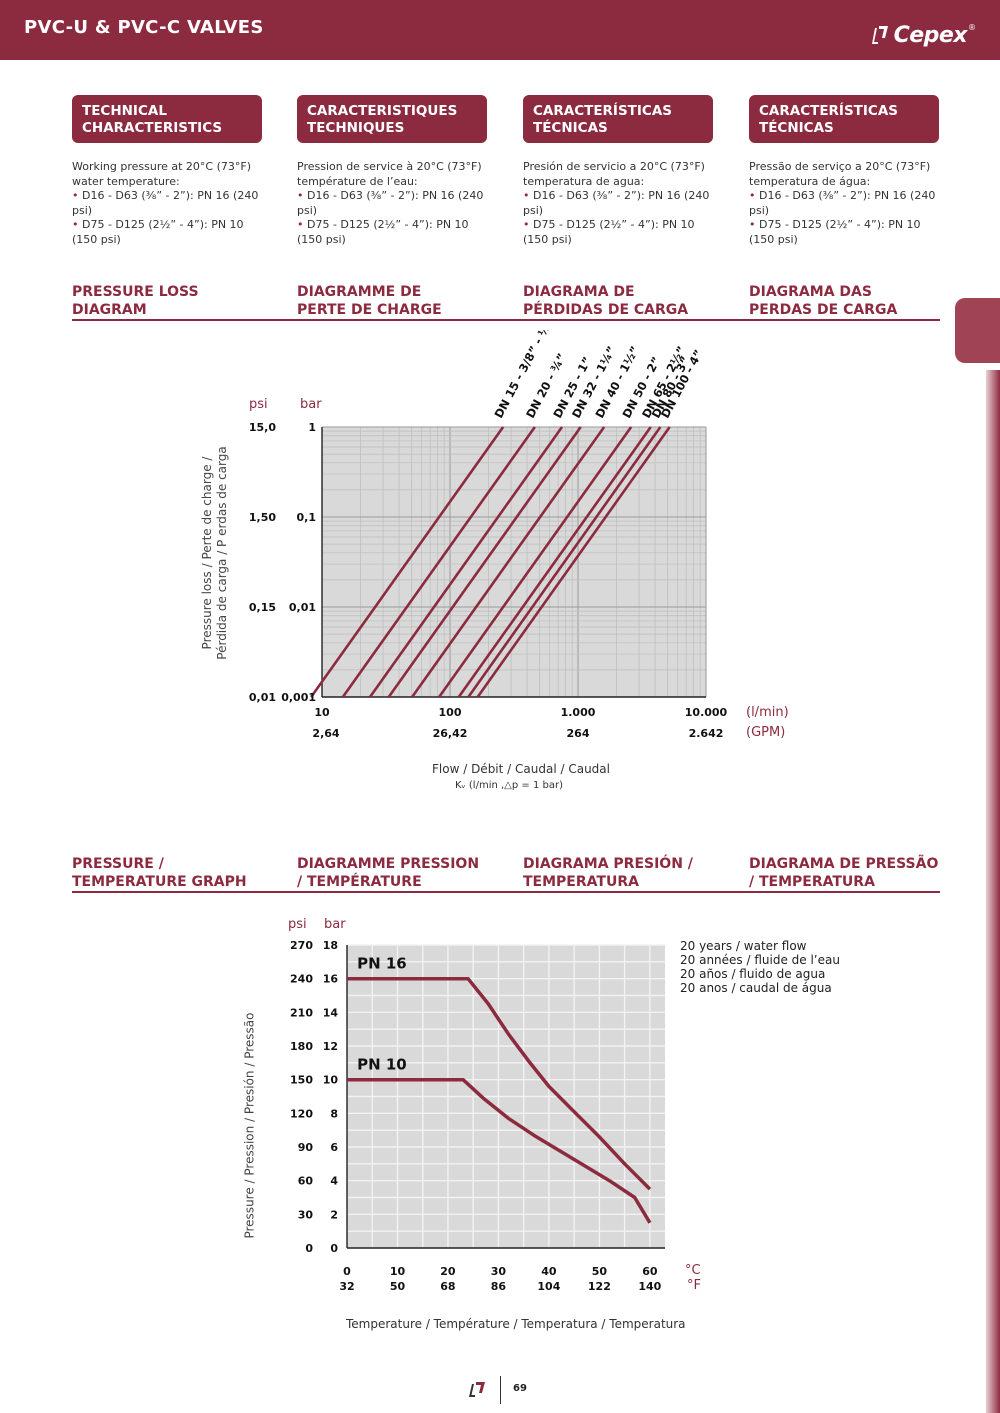  I want to click on pt-heading-line: DIAGRAMA PRESIÓN /, so click(608, 864).